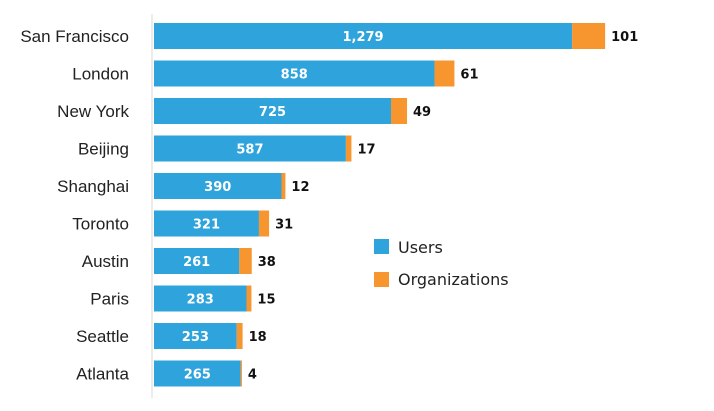 Image resolution: width=714 pixels, height=411 pixels. Describe the element at coordinates (105, 261) in the screenshot. I see `category-label-austin: Austin` at that location.